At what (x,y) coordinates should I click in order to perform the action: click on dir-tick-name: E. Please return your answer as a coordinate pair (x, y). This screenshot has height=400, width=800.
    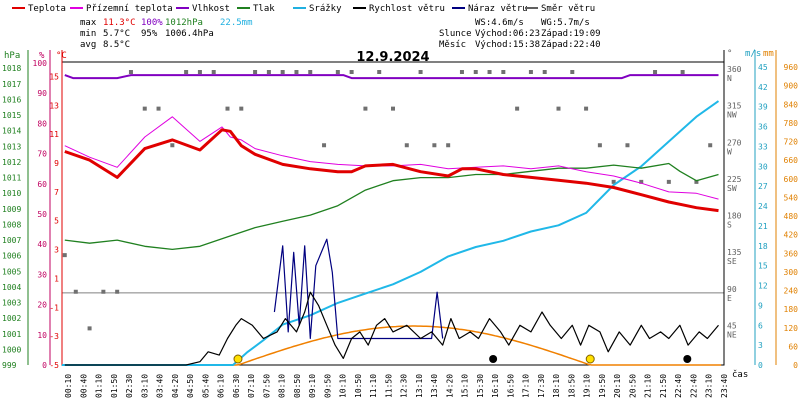
    Looking at the image, I should click on (729, 298).